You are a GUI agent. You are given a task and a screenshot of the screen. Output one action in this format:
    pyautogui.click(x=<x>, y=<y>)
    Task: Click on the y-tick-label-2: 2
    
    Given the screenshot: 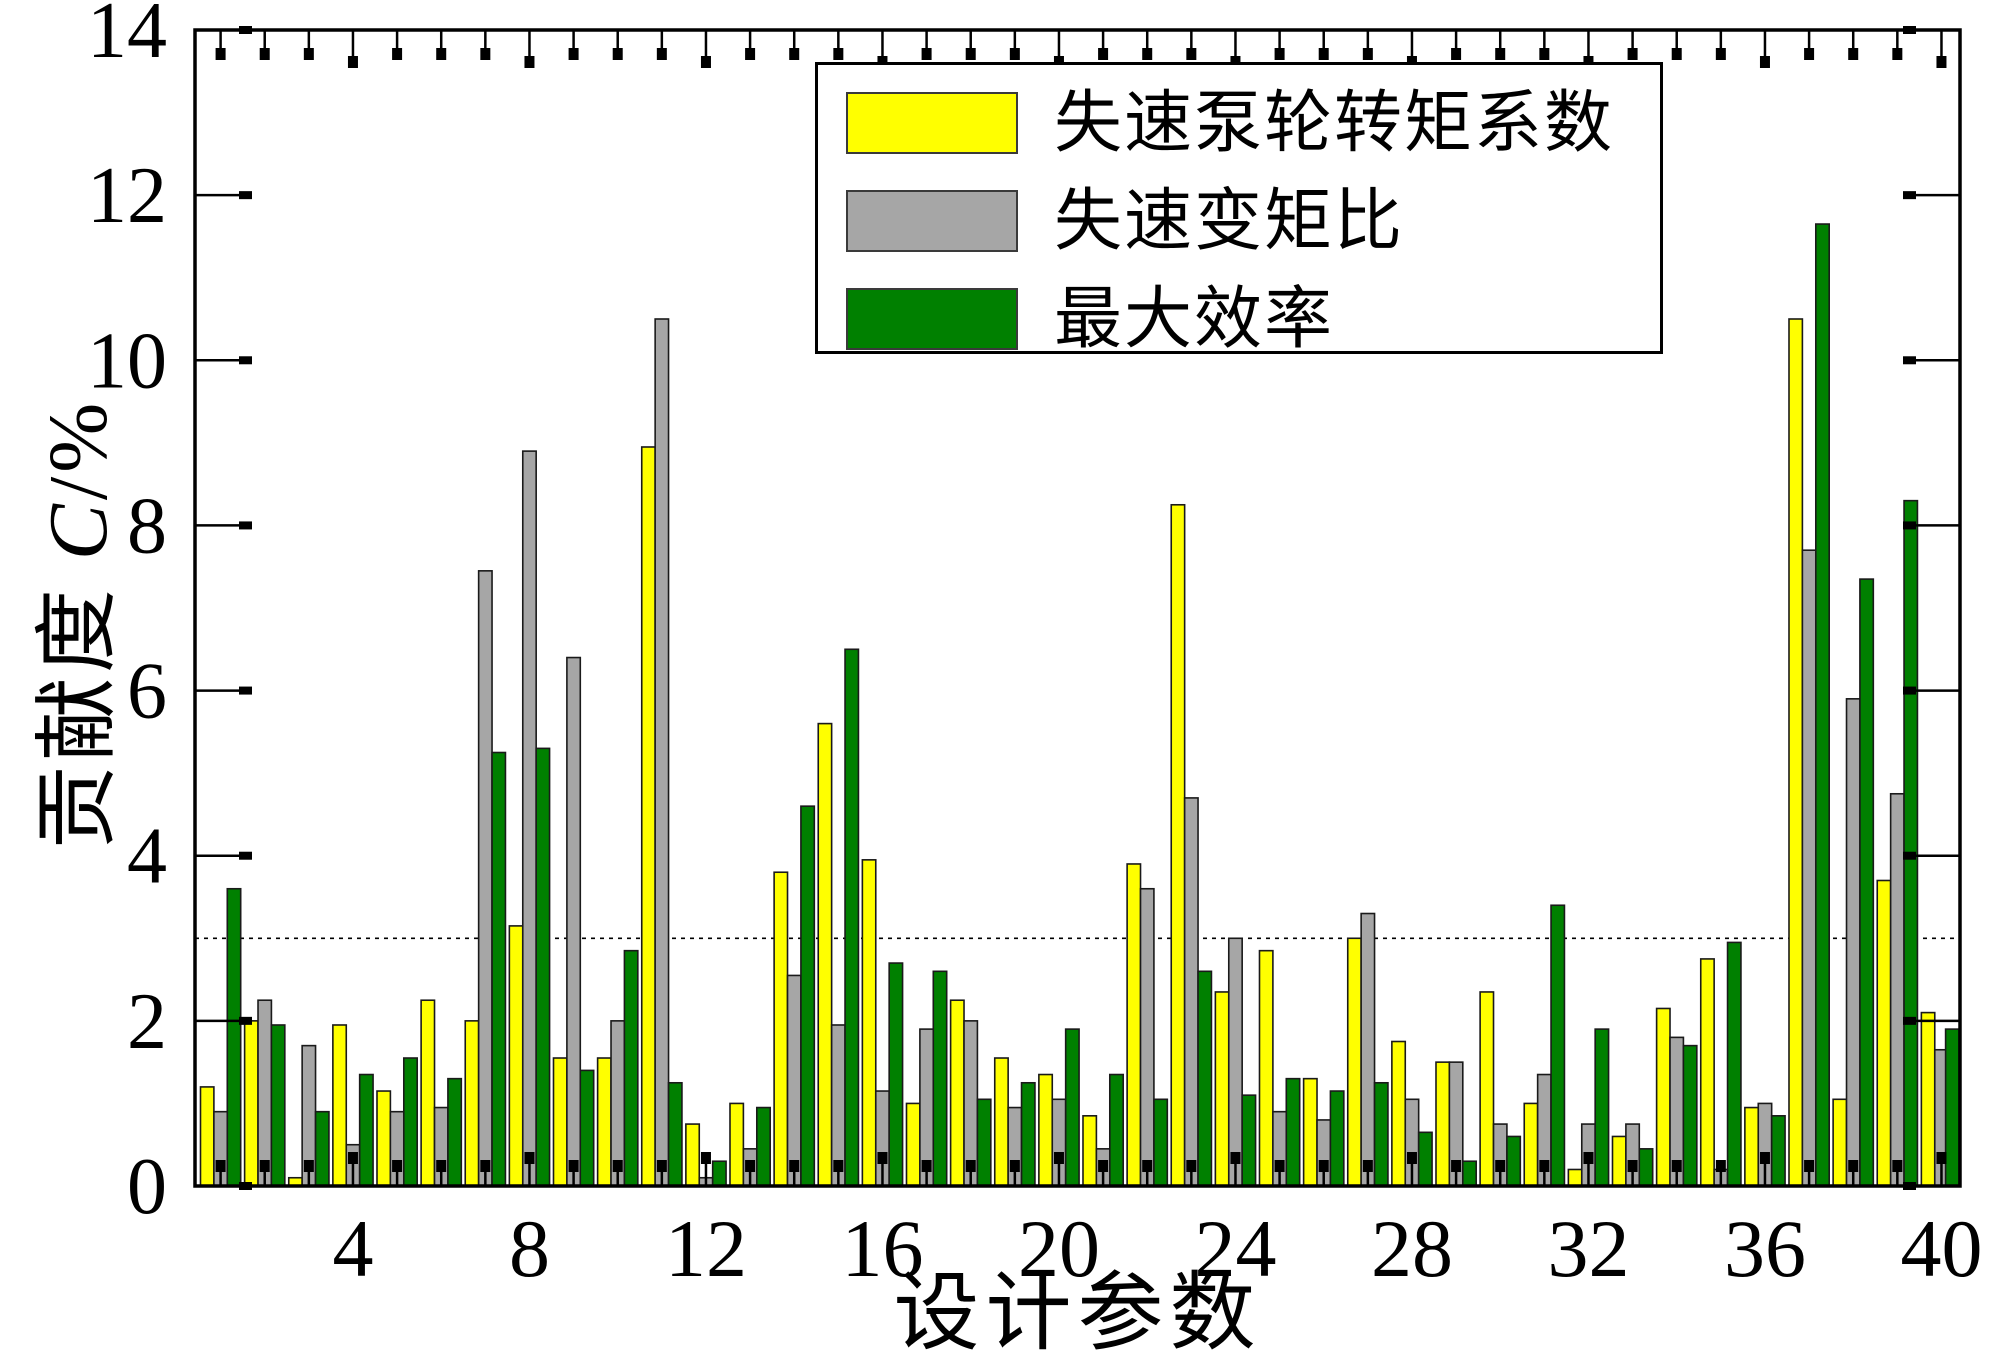 What is the action you would take?
    pyautogui.click(x=147, y=1022)
    